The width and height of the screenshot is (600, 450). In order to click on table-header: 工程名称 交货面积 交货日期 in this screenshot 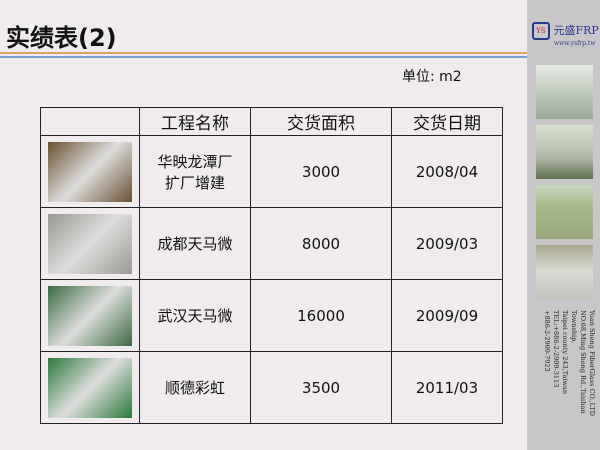, I will do `click(271, 121)`.